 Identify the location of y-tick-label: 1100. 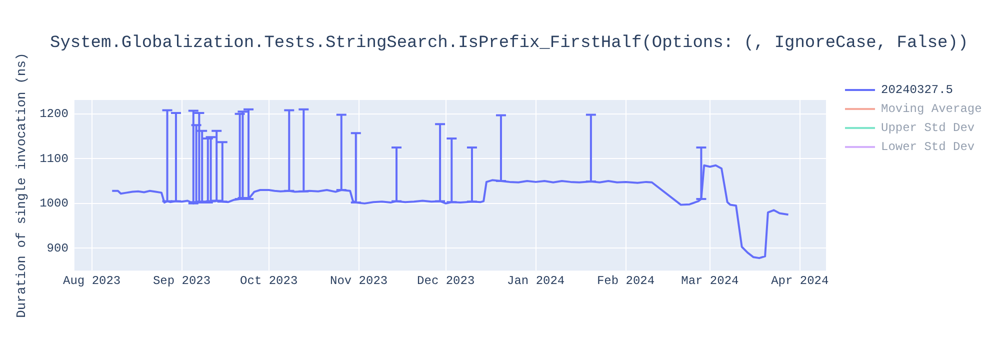
(54, 159).